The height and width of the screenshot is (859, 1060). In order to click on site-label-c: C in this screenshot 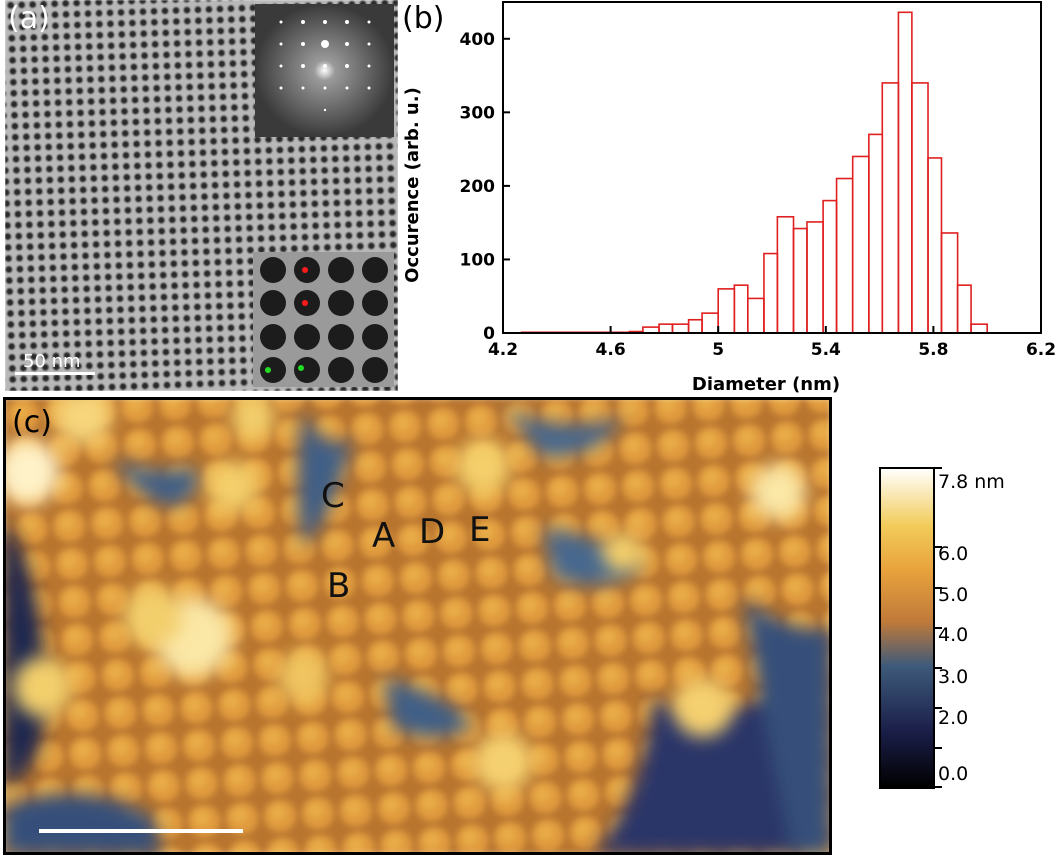, I will do `click(333, 496)`.